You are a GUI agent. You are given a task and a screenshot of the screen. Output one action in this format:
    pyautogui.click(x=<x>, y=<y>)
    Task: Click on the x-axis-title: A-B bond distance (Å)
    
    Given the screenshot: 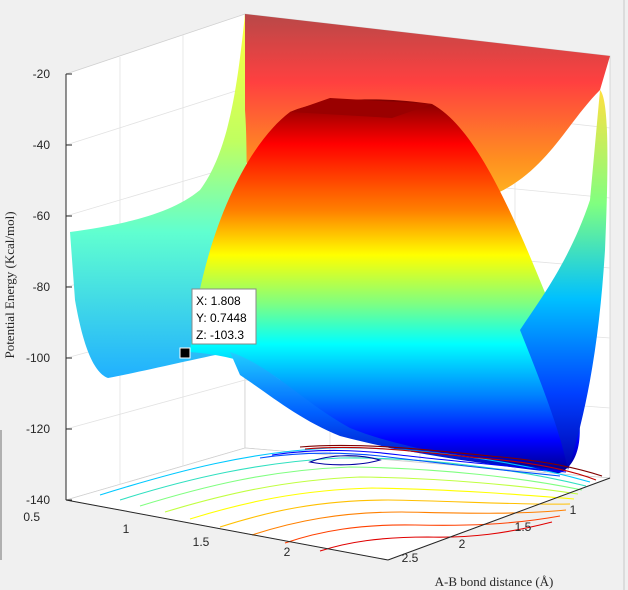 What is the action you would take?
    pyautogui.click(x=494, y=581)
    